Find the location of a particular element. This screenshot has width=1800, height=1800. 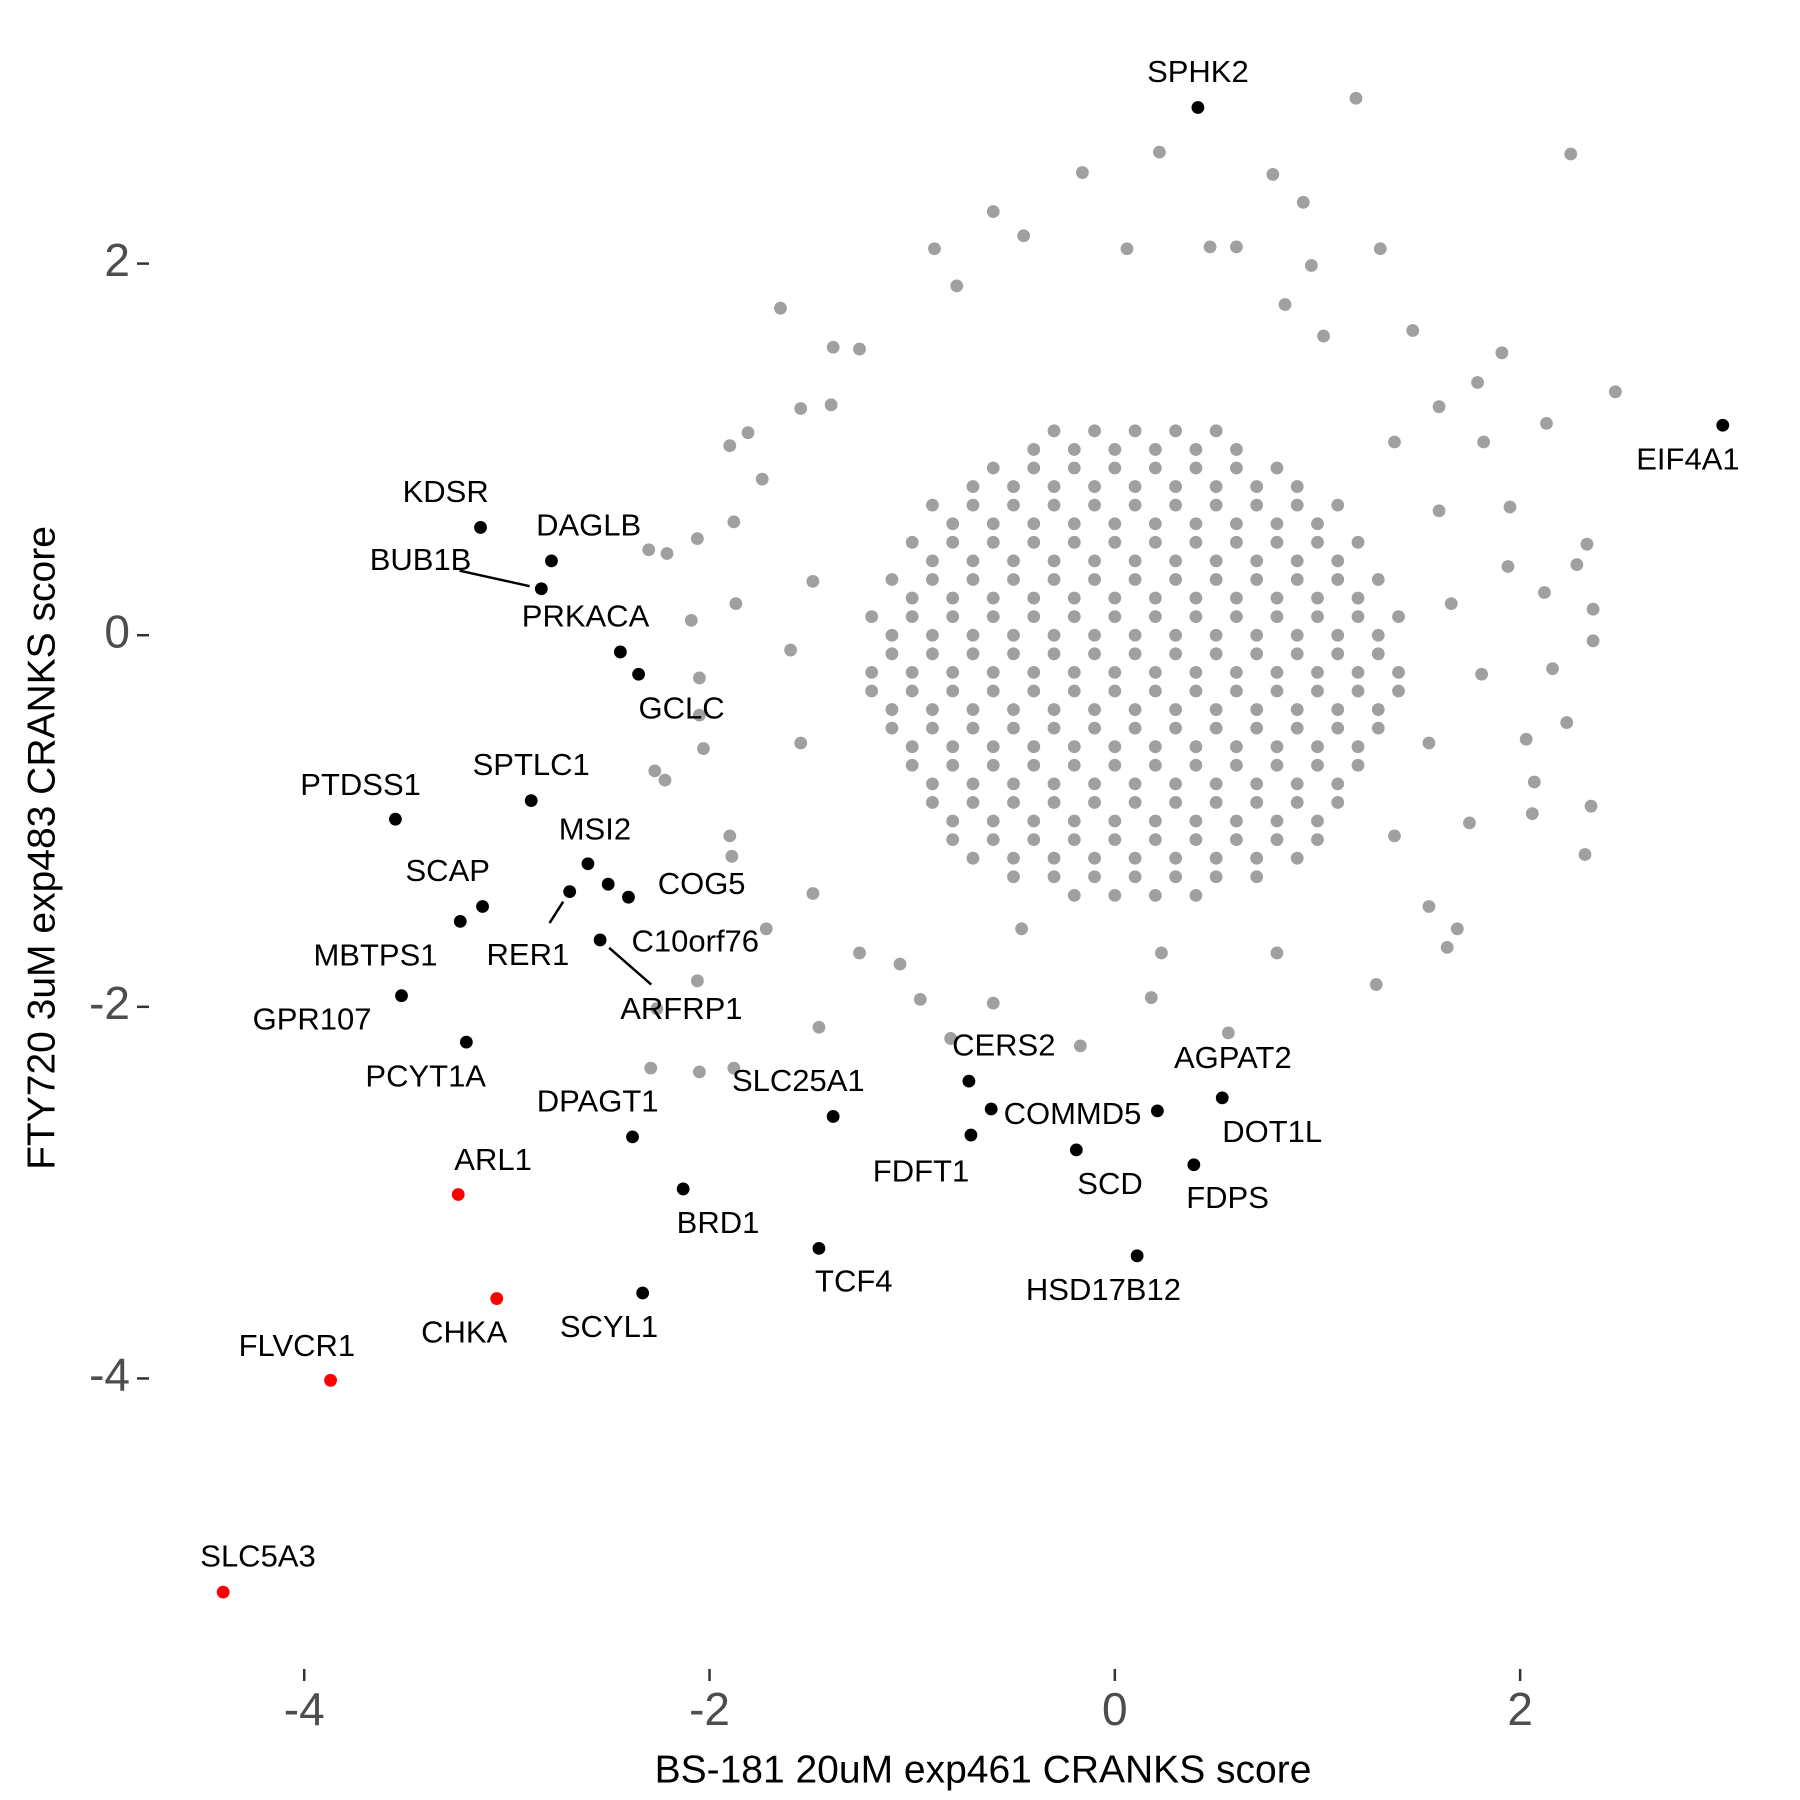

point-label: RER1 is located at coordinates (528, 954).